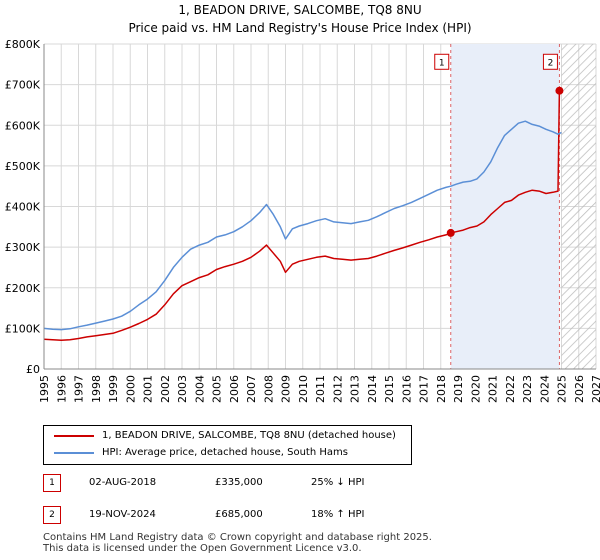 This screenshot has width=600, height=560. Describe the element at coordinates (61, 389) in the screenshot. I see `x-tick-label: 1996` at that location.